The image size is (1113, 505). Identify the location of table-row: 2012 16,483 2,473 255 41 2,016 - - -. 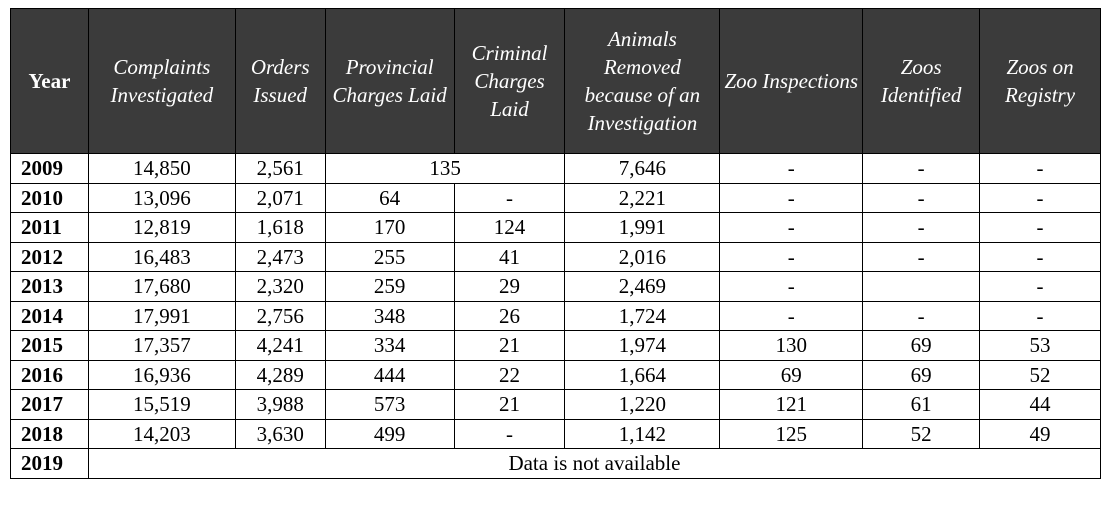
(555, 256).